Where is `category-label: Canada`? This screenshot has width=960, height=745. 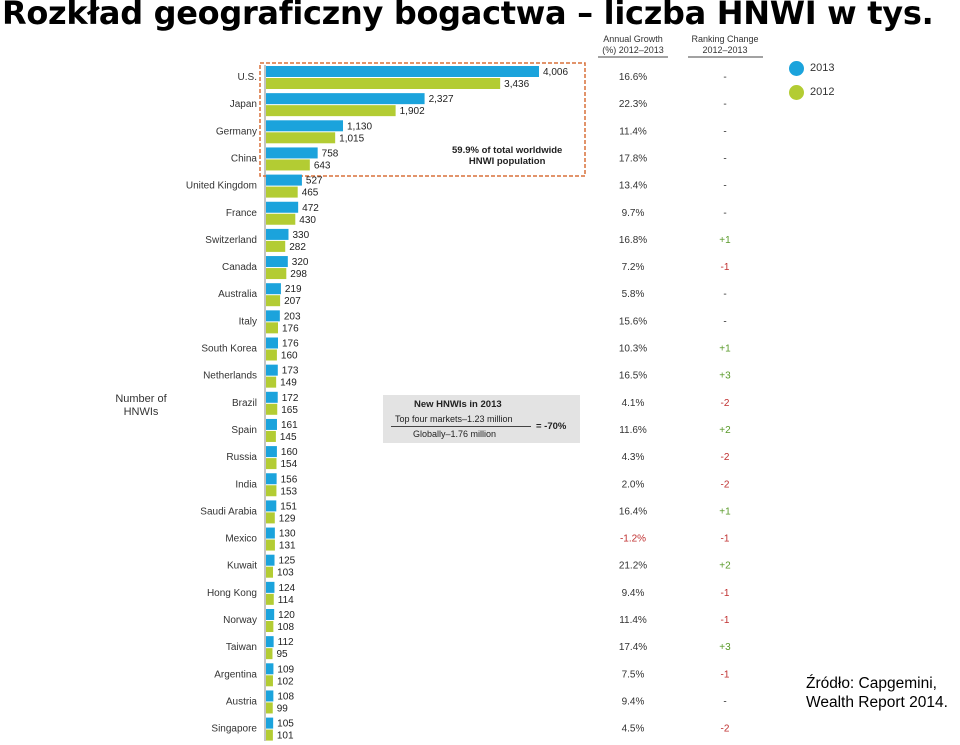 category-label: Canada is located at coordinates (239, 267).